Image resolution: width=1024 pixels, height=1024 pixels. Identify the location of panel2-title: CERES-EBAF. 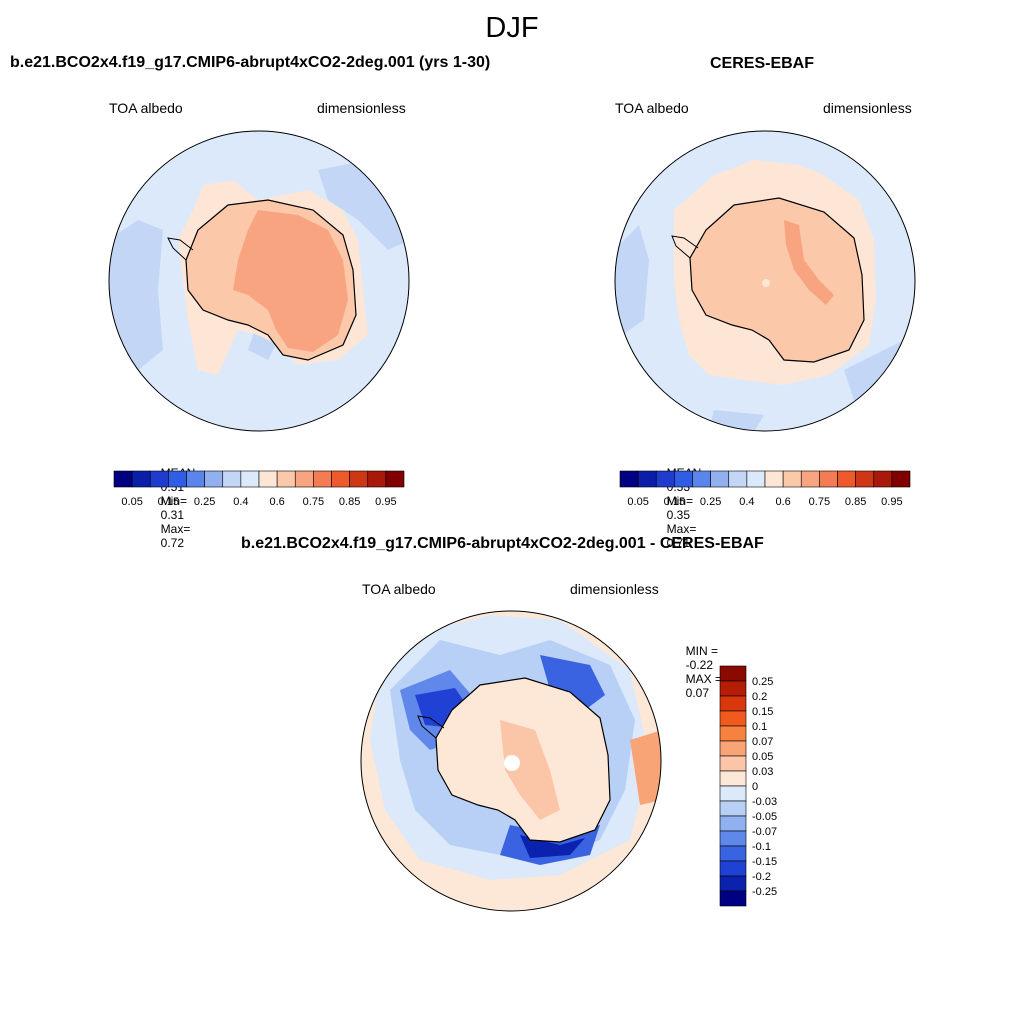
(762, 63).